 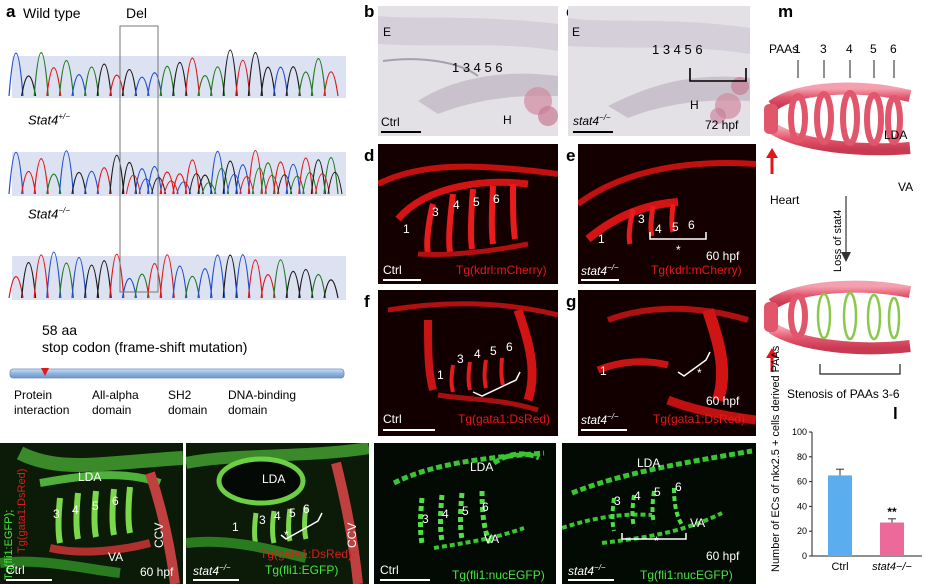 I want to click on panel-f-num-1: 1, so click(x=440, y=375).